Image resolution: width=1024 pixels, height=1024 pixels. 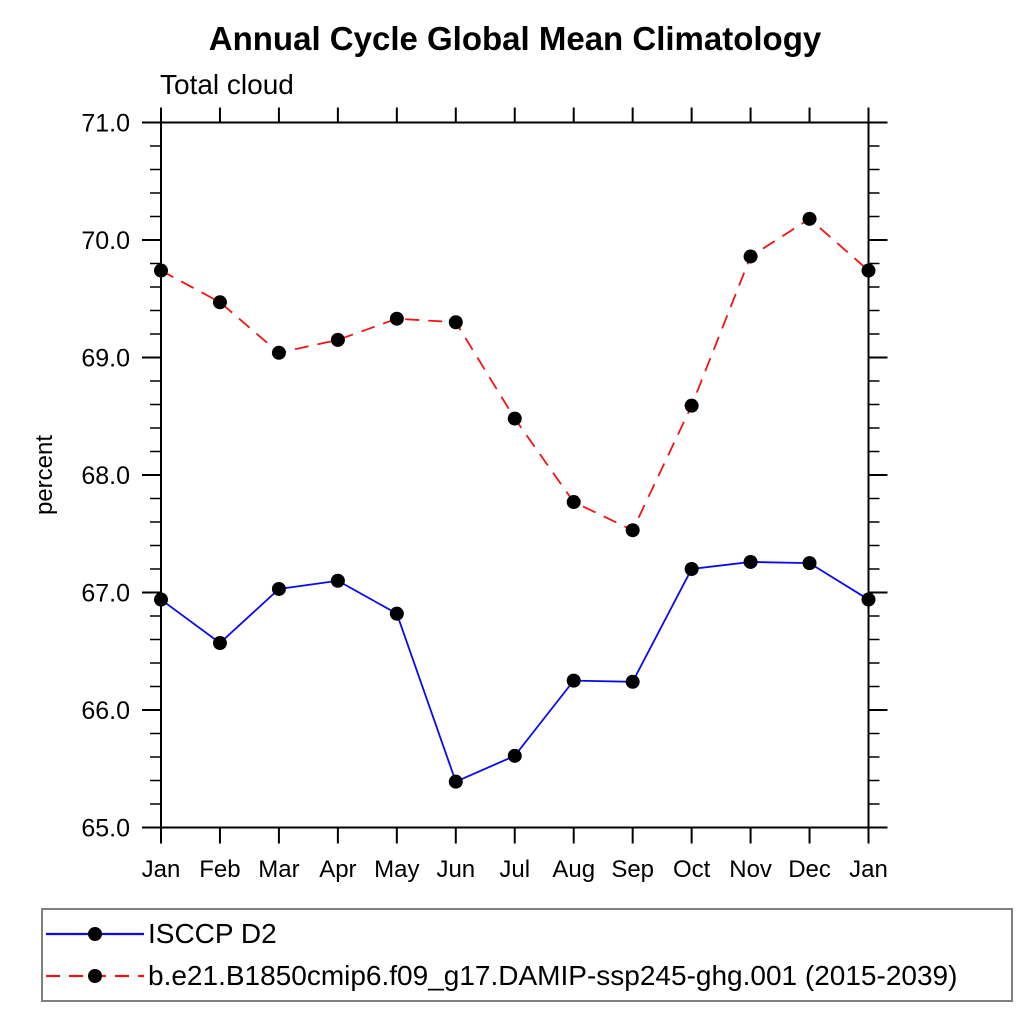 I want to click on legend-line-sample-dashed, so click(x=95, y=976).